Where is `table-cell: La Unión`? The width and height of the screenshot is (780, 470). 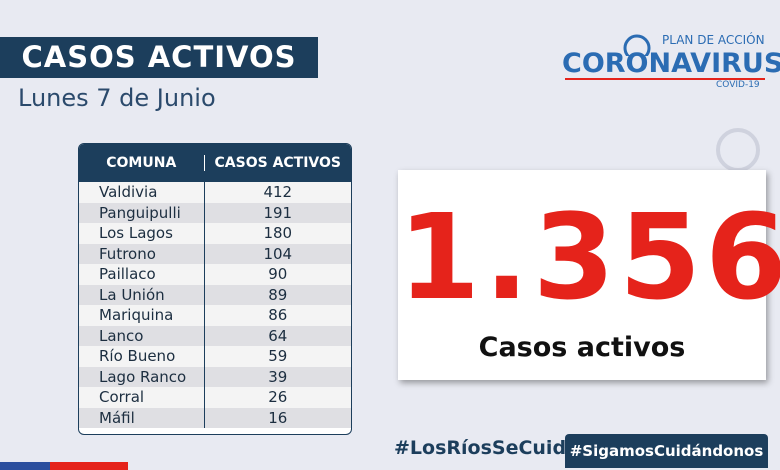 table-cell: La Unión is located at coordinates (132, 294).